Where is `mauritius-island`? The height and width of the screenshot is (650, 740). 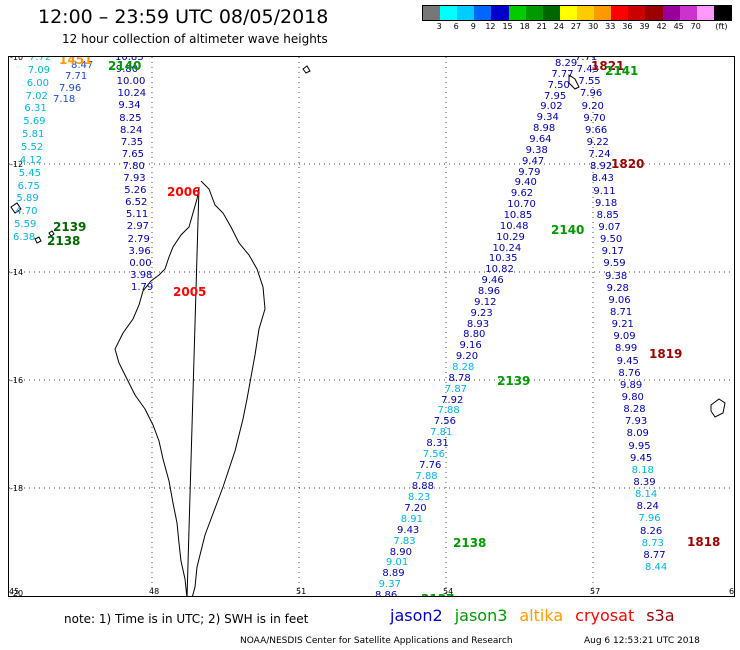 mauritius-island is located at coordinates (718, 408).